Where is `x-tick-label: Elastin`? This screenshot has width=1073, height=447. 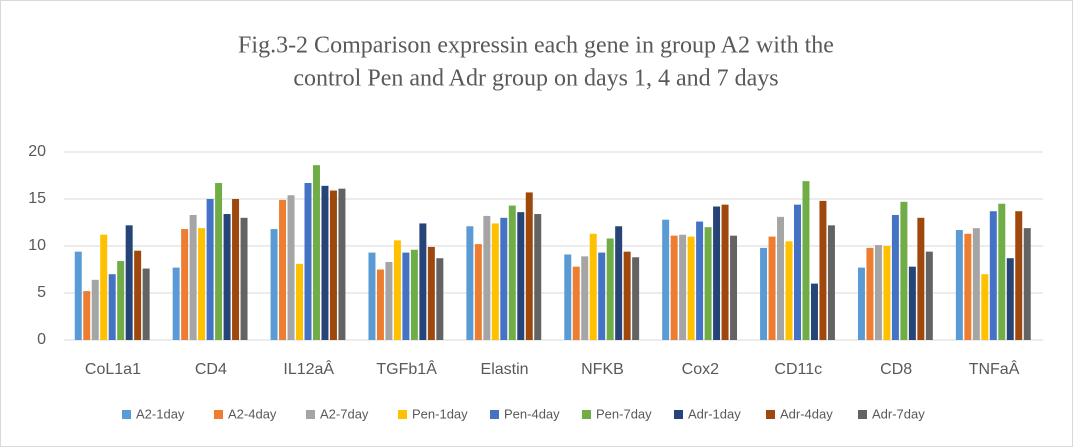 x-tick-label: Elastin is located at coordinates (505, 369).